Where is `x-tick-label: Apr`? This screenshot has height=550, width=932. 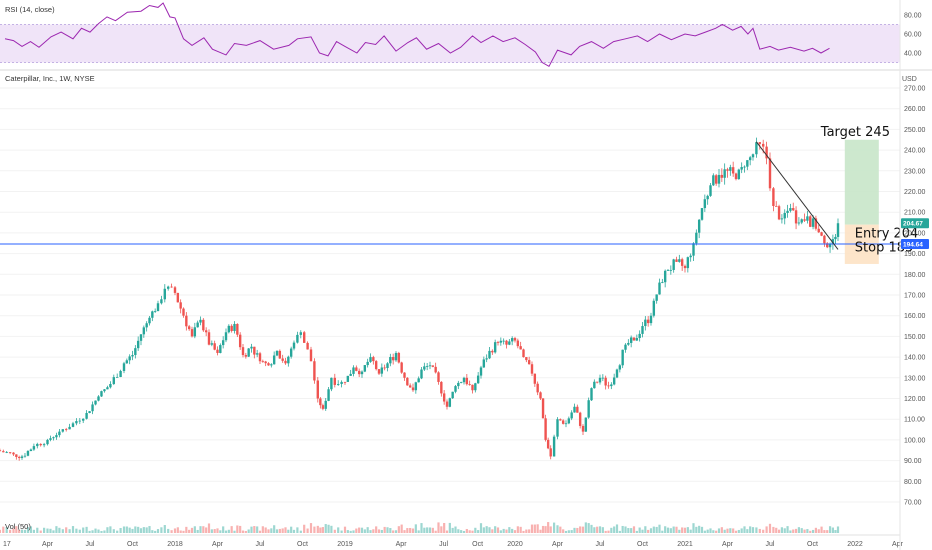 x-tick-label: Apr is located at coordinates (898, 544).